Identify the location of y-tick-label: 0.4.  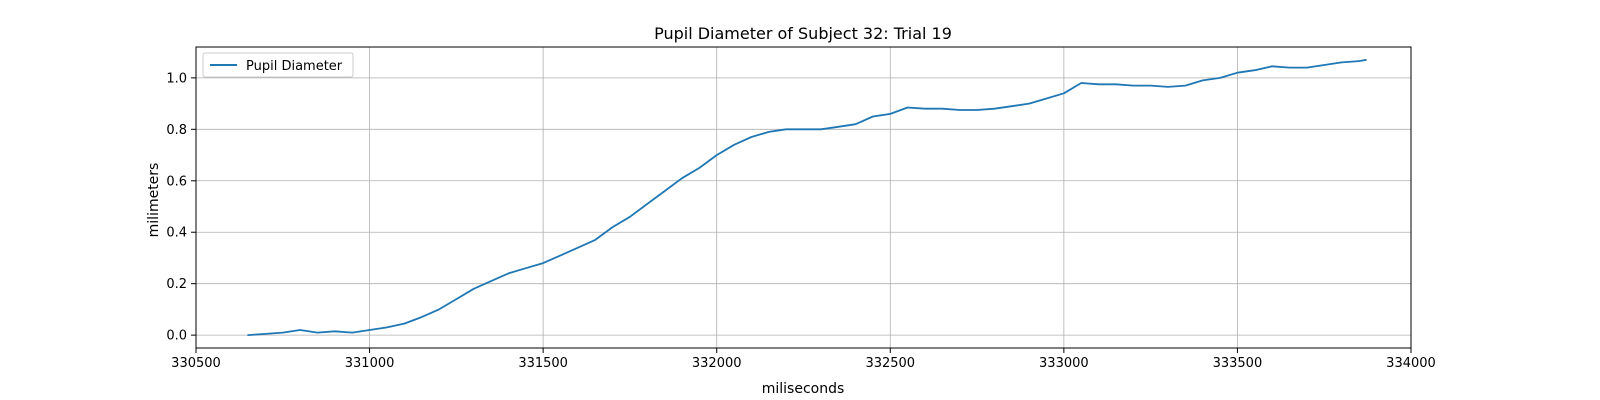
(176, 233).